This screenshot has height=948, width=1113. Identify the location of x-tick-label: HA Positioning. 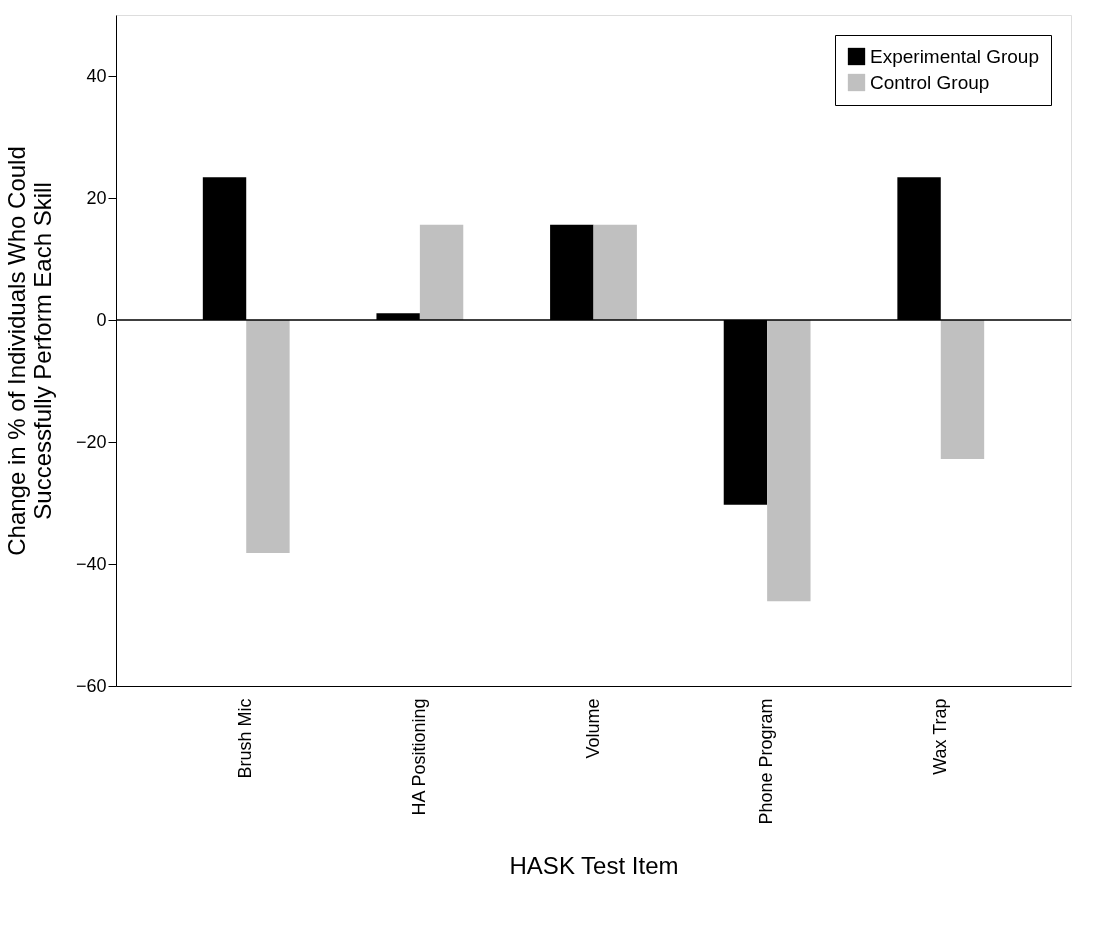
(418, 757).